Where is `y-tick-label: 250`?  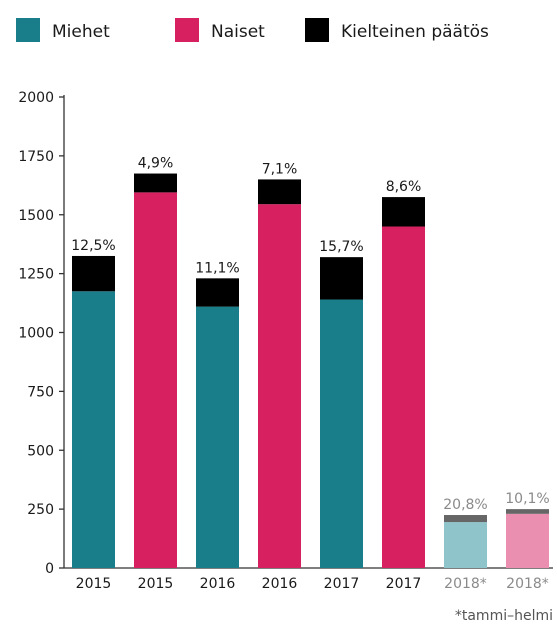 y-tick-label: 250 is located at coordinates (40, 510).